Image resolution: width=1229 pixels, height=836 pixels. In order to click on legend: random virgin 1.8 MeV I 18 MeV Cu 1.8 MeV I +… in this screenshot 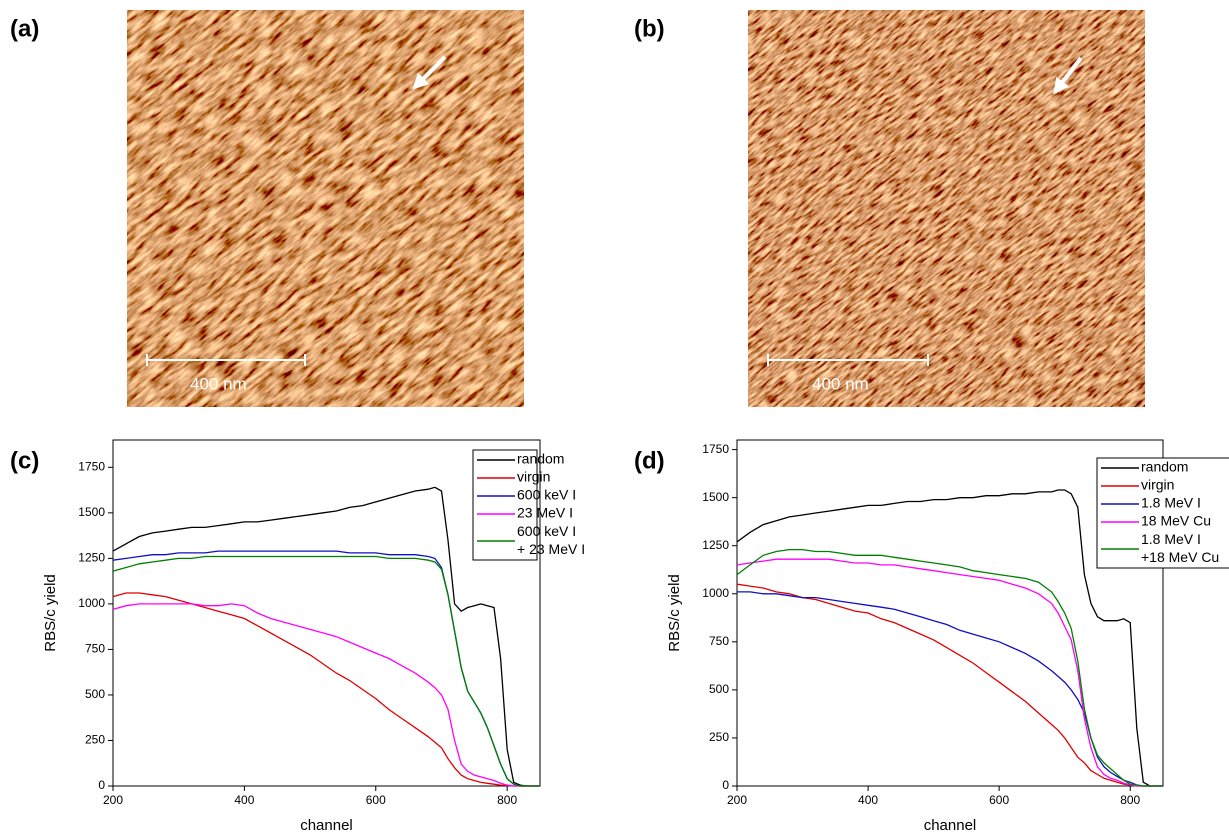, I will do `click(1162, 513)`.